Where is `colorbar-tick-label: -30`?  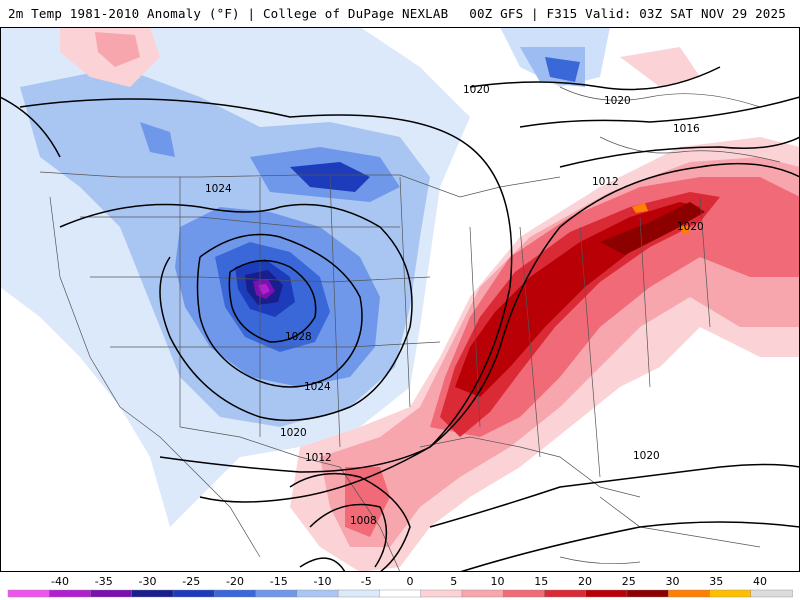 colorbar-tick-label: -30 is located at coordinates (148, 581).